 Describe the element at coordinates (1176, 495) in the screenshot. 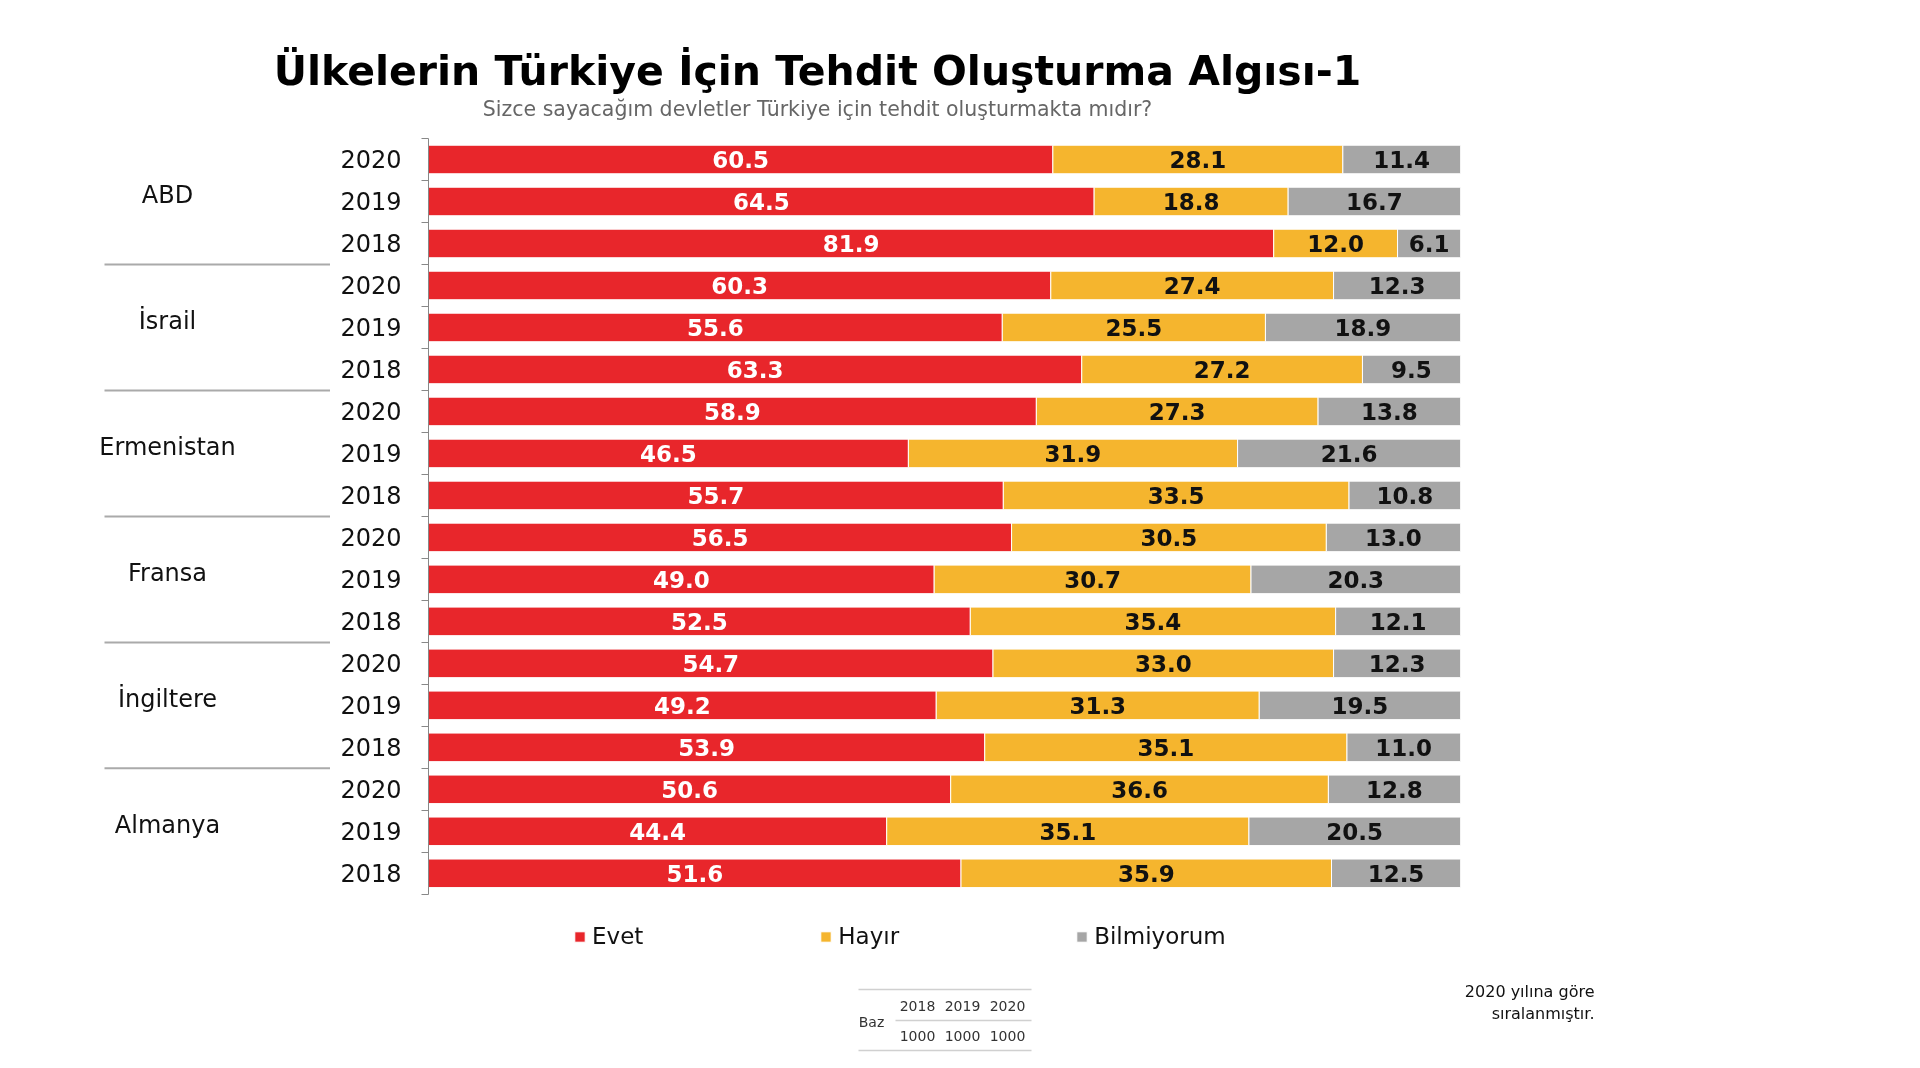

I see `data-label: 33.5` at that location.